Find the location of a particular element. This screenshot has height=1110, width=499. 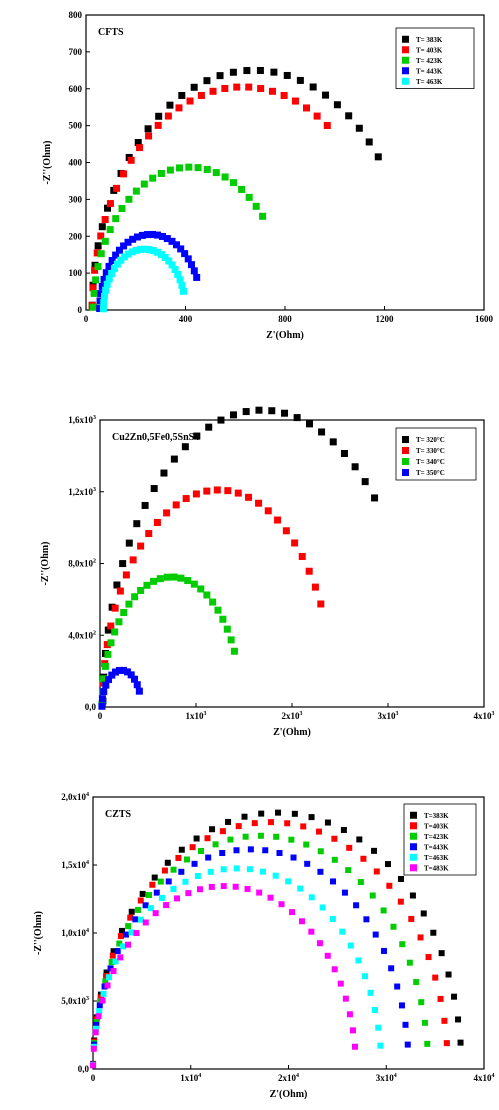

x-tick-label: 400 is located at coordinates (186, 319).